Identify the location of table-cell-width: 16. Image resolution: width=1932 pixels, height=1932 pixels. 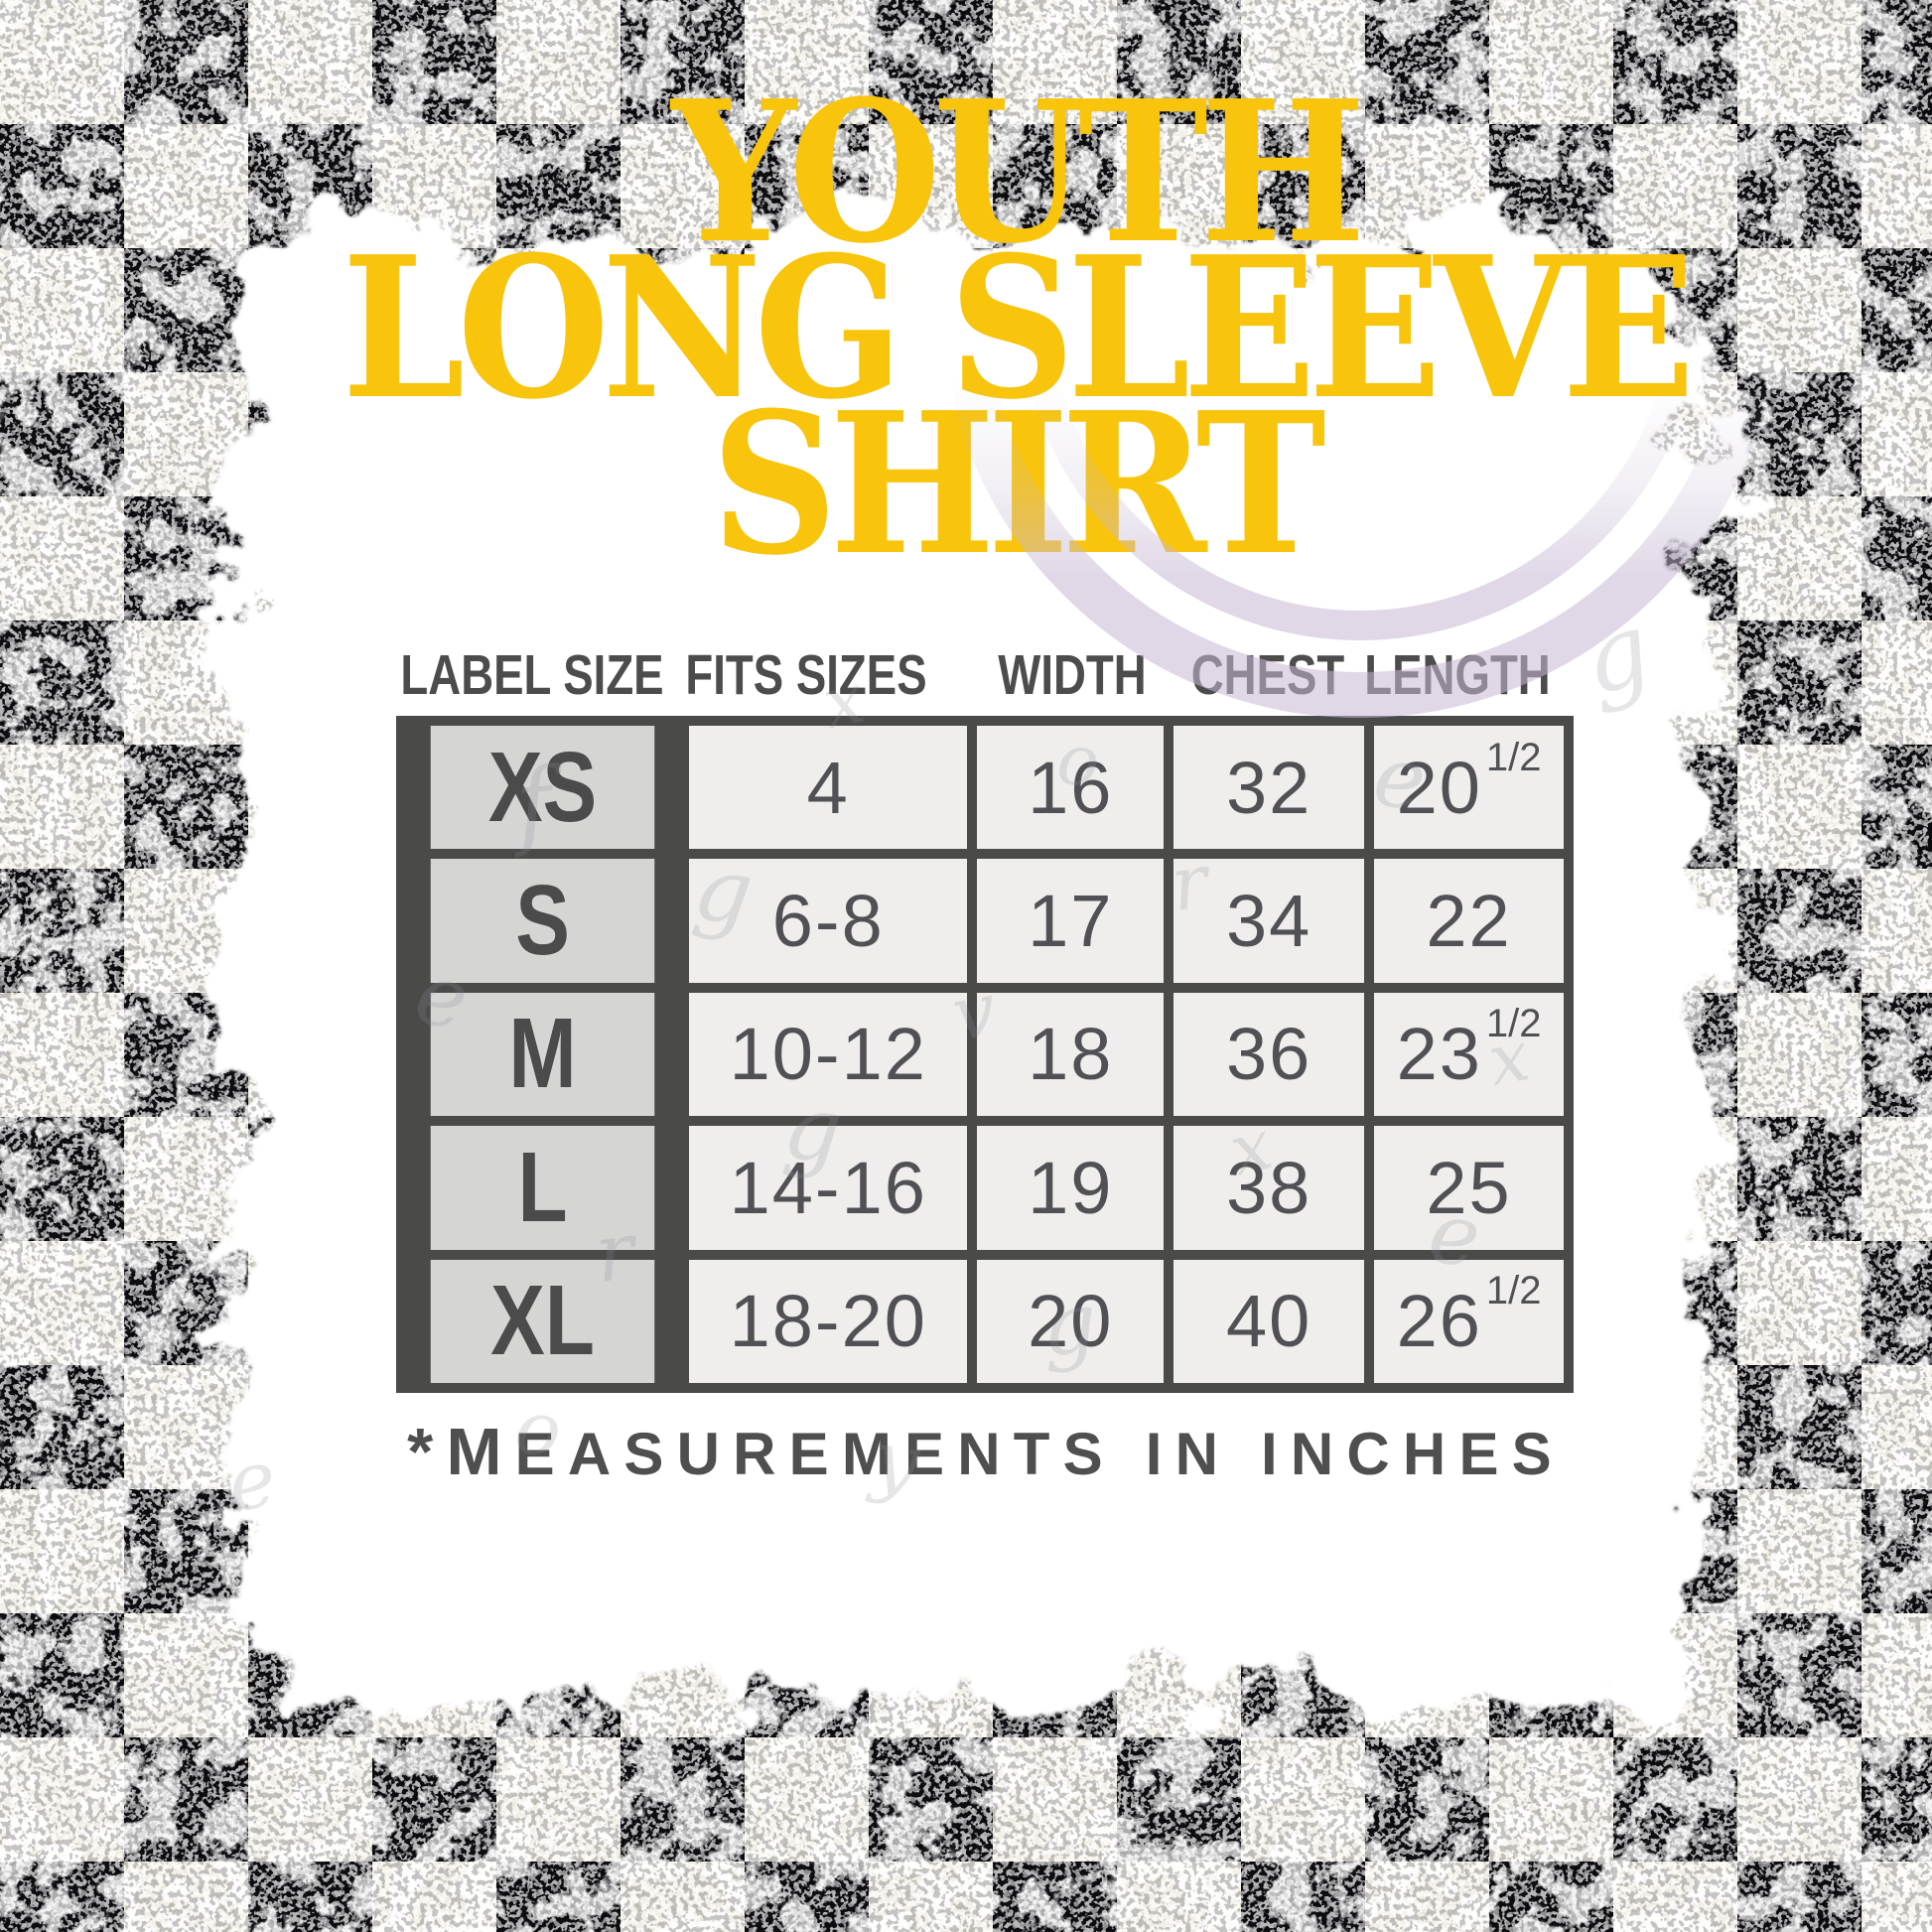
(1071, 788).